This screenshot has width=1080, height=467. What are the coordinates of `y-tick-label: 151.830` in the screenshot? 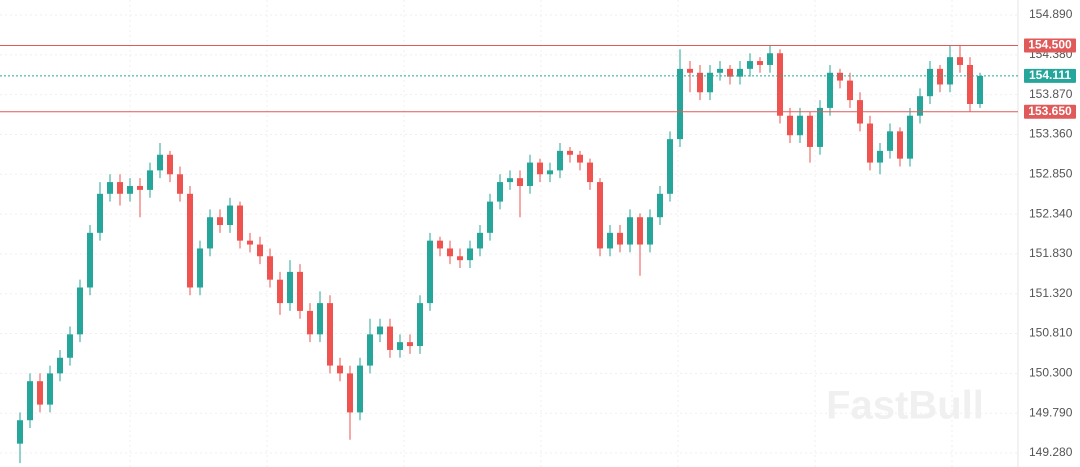 It's located at (1051, 253).